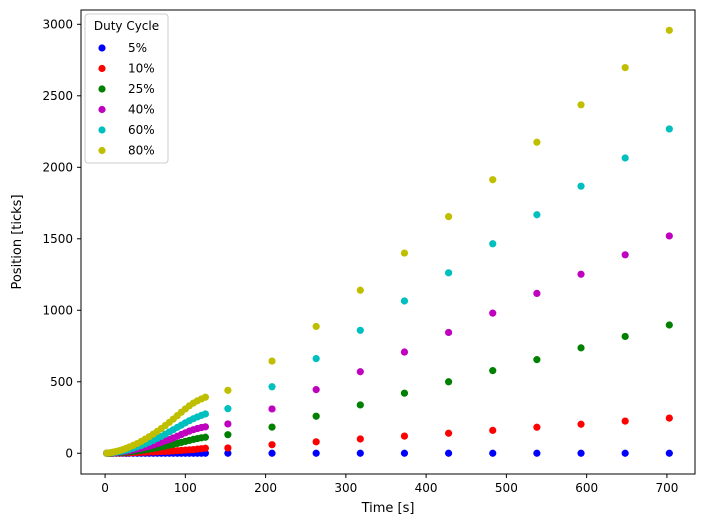 The image size is (704, 525). Describe the element at coordinates (57, 310) in the screenshot. I see `y-tick-label: 1000` at that location.